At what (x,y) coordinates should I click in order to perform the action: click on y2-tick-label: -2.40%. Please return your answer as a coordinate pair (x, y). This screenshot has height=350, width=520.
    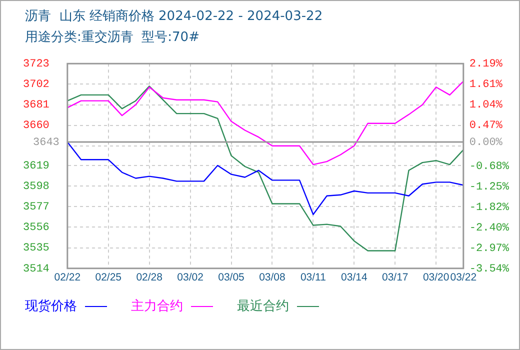
    Looking at the image, I should click on (489, 228).